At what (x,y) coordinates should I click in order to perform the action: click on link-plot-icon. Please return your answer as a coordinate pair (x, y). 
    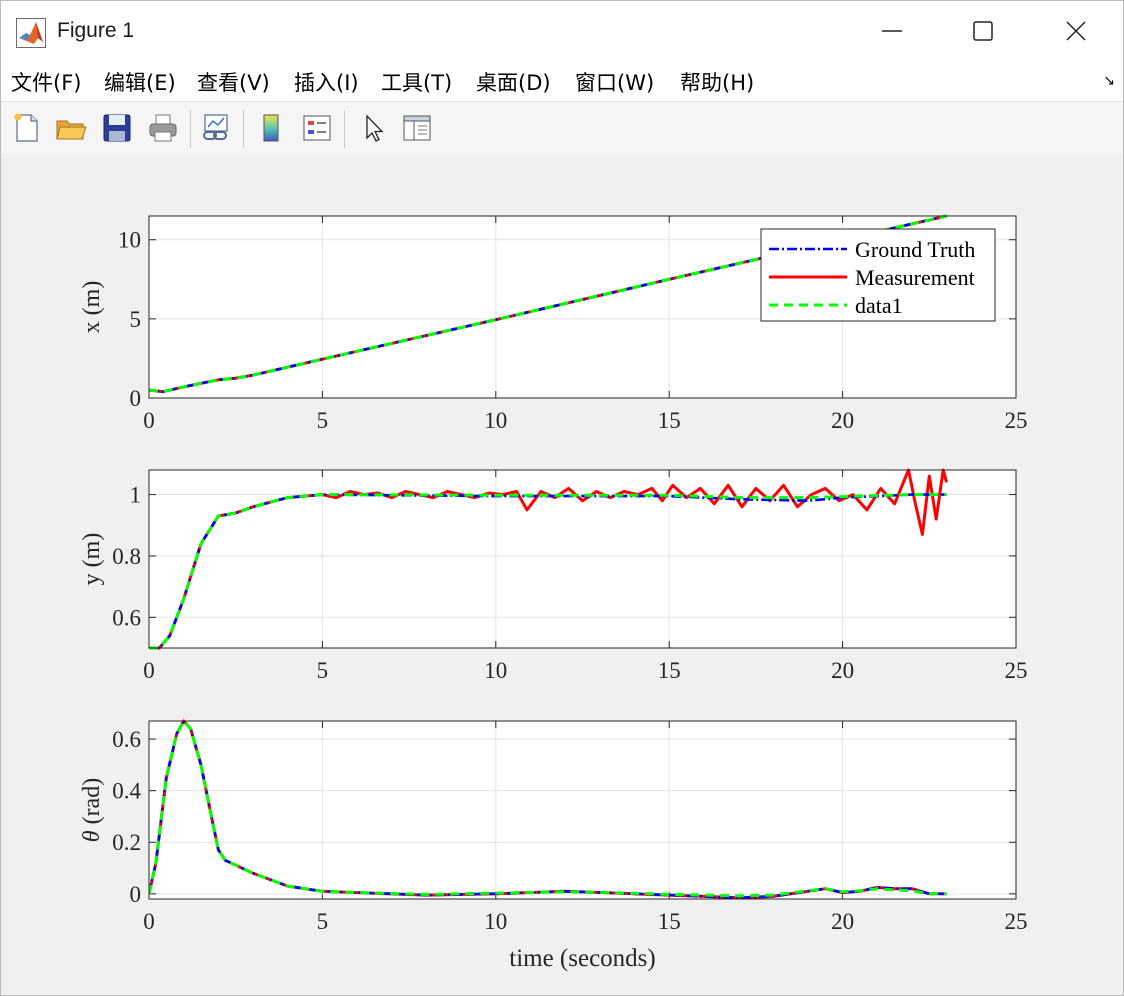
    Looking at the image, I should click on (215, 127).